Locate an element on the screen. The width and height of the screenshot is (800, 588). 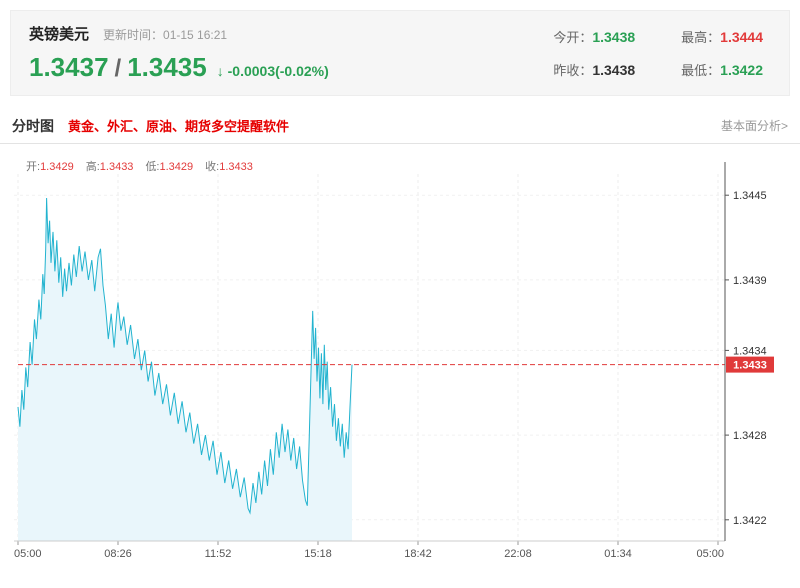
ohlc-low-value: 1.3429 is located at coordinates (176, 167).